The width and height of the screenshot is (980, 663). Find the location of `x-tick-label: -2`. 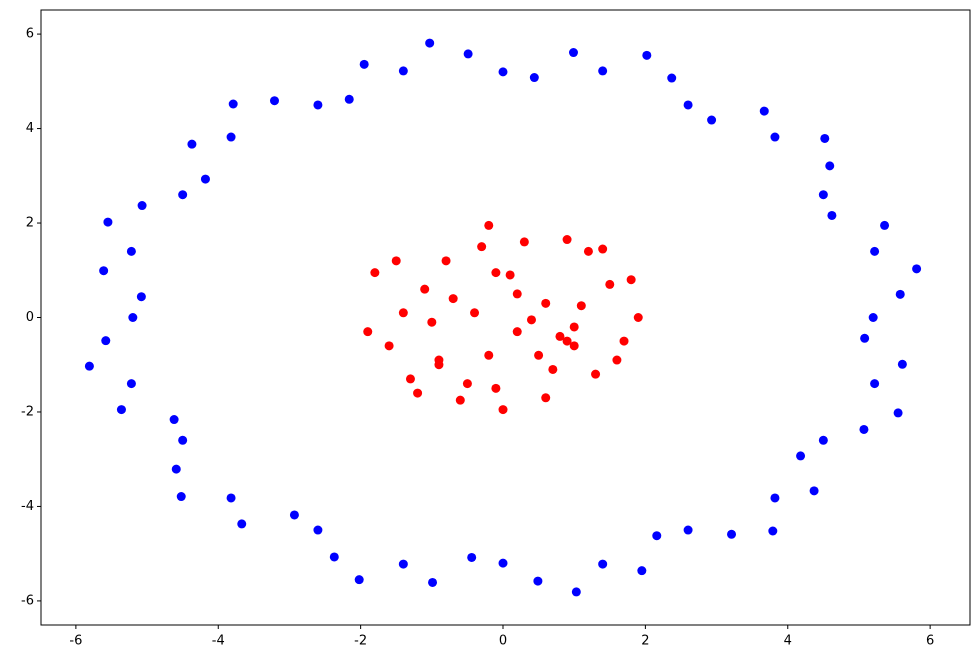

x-tick-label: -2 is located at coordinates (360, 641).